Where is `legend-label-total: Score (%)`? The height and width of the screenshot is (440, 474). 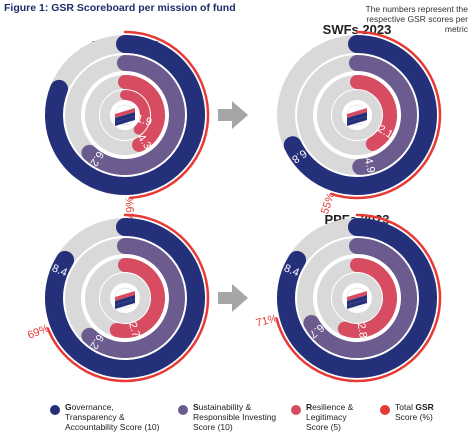 legend-label-total: Score (%) is located at coordinates (414, 417).